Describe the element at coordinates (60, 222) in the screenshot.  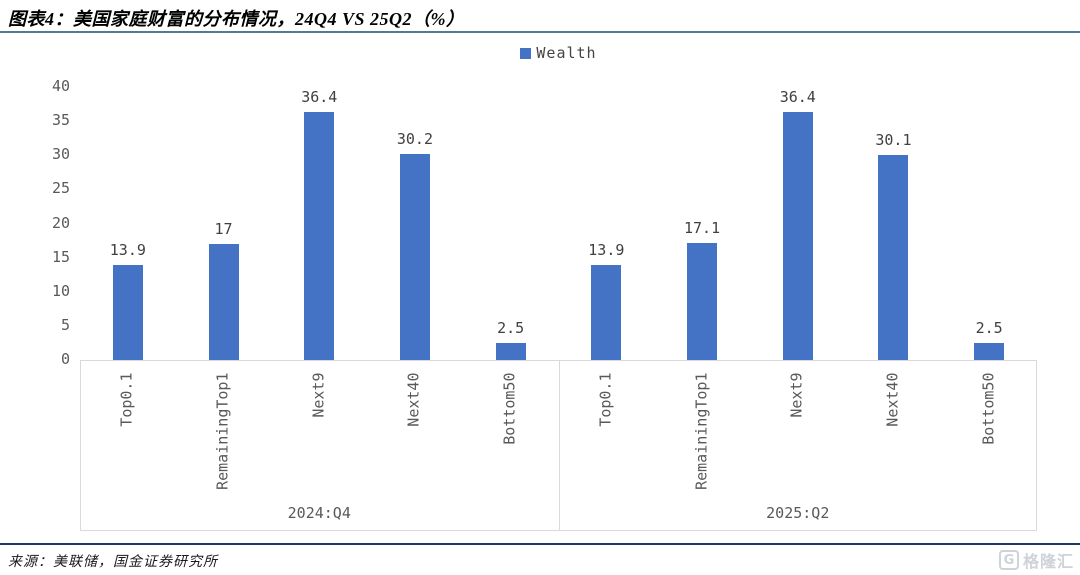
I see `y-axis-tick-label: 20` at that location.